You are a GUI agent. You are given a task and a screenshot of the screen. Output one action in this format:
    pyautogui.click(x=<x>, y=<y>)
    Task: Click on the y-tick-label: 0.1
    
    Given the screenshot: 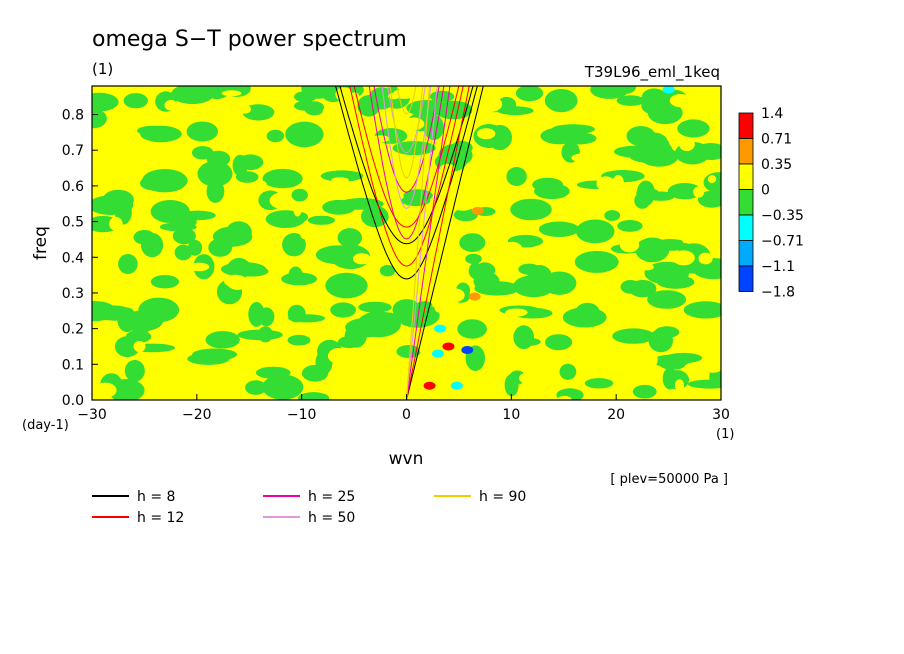 What is the action you would take?
    pyautogui.click(x=73, y=365)
    